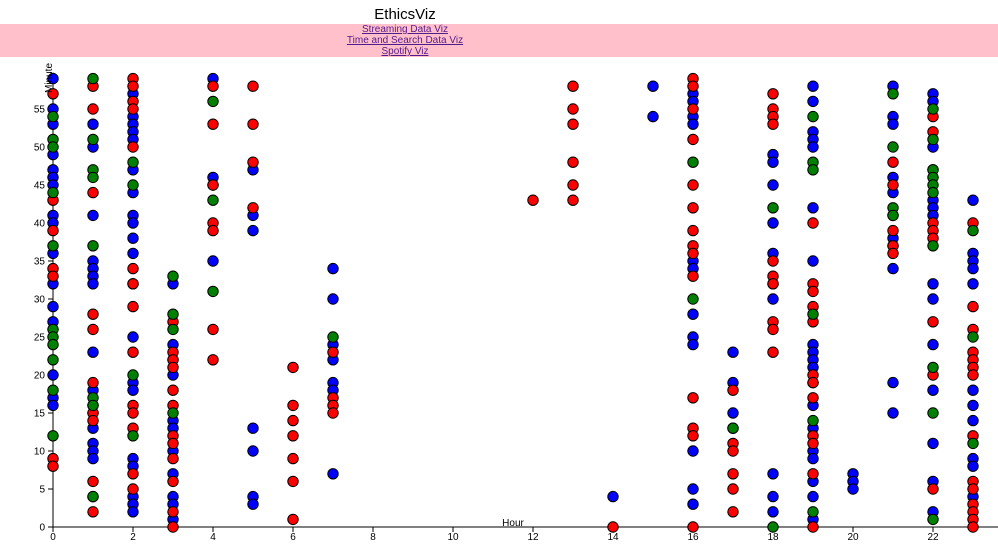 Image resolution: width=998 pixels, height=554 pixels. What do you see at coordinates (405, 51) in the screenshot?
I see `spotify-viz-link: Spotify Viz` at bounding box center [405, 51].